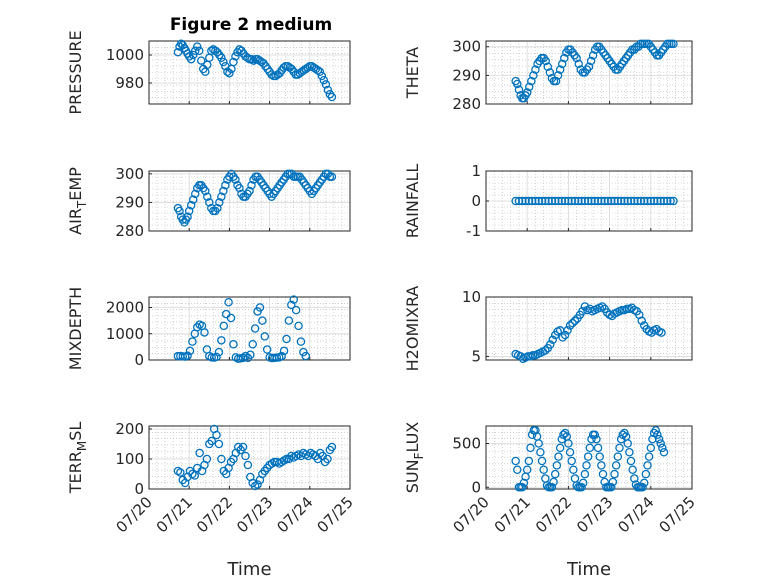 The image size is (778, 583). What do you see at coordinates (129, 231) in the screenshot?
I see `y-tick-label: 280` at bounding box center [129, 231].